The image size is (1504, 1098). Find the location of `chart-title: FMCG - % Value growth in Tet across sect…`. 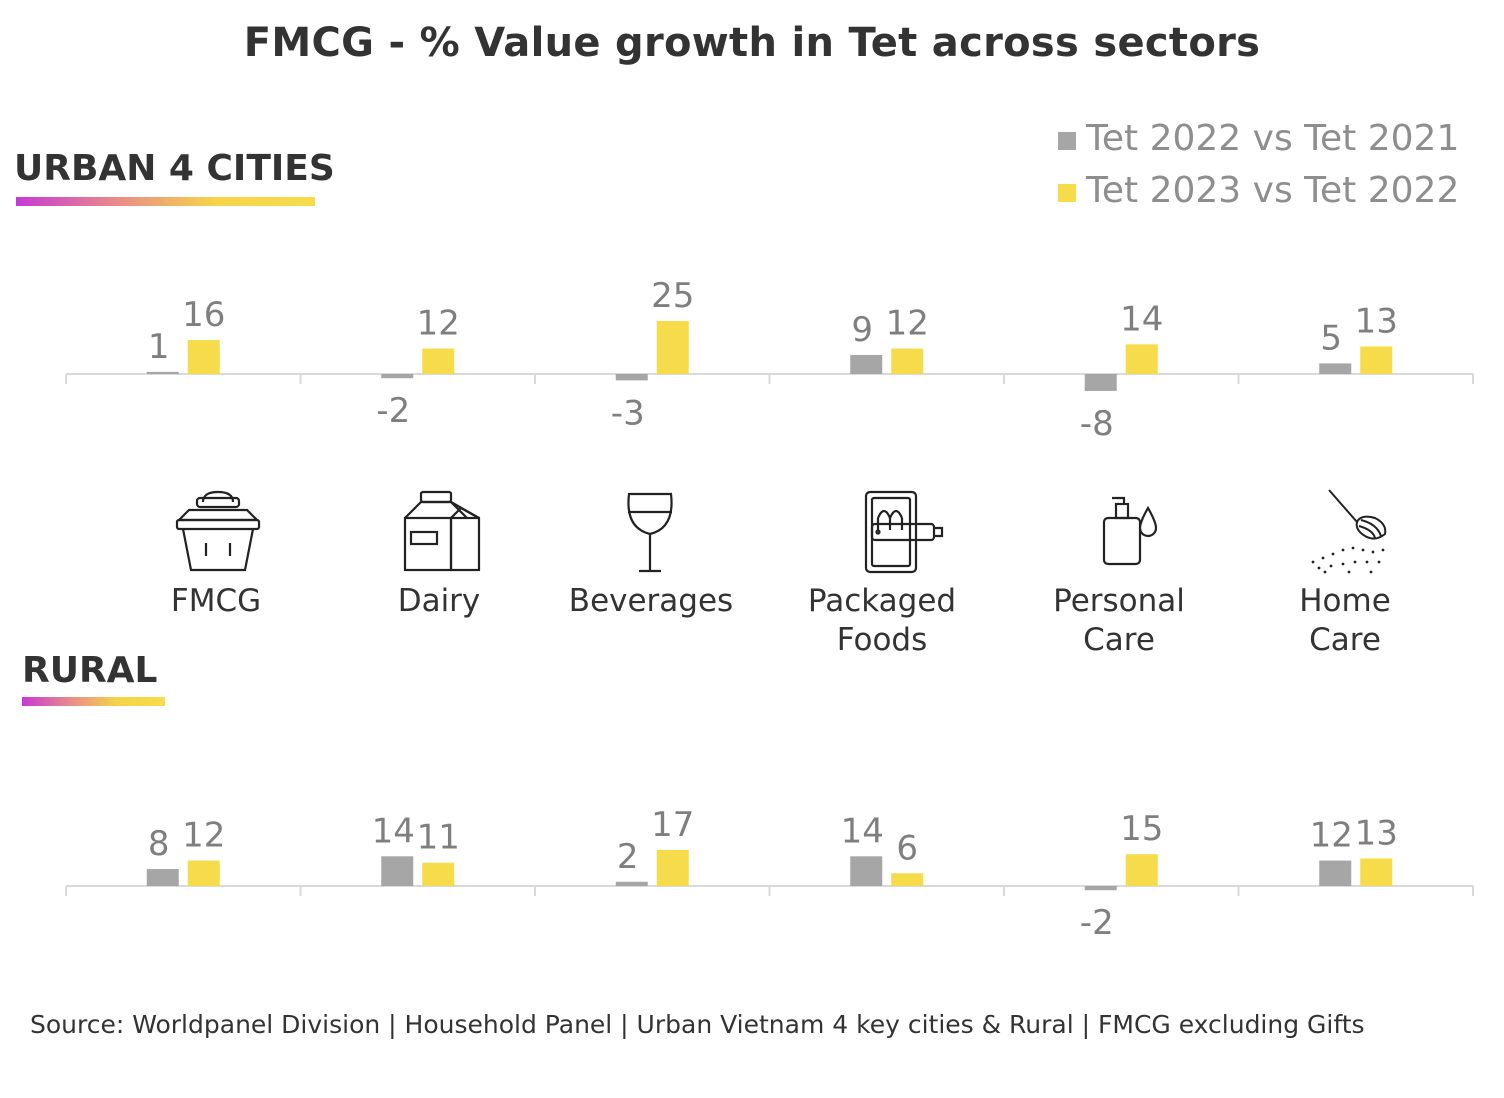

chart-title: FMCG - % Value growth in Tet across sect… is located at coordinates (752, 43).